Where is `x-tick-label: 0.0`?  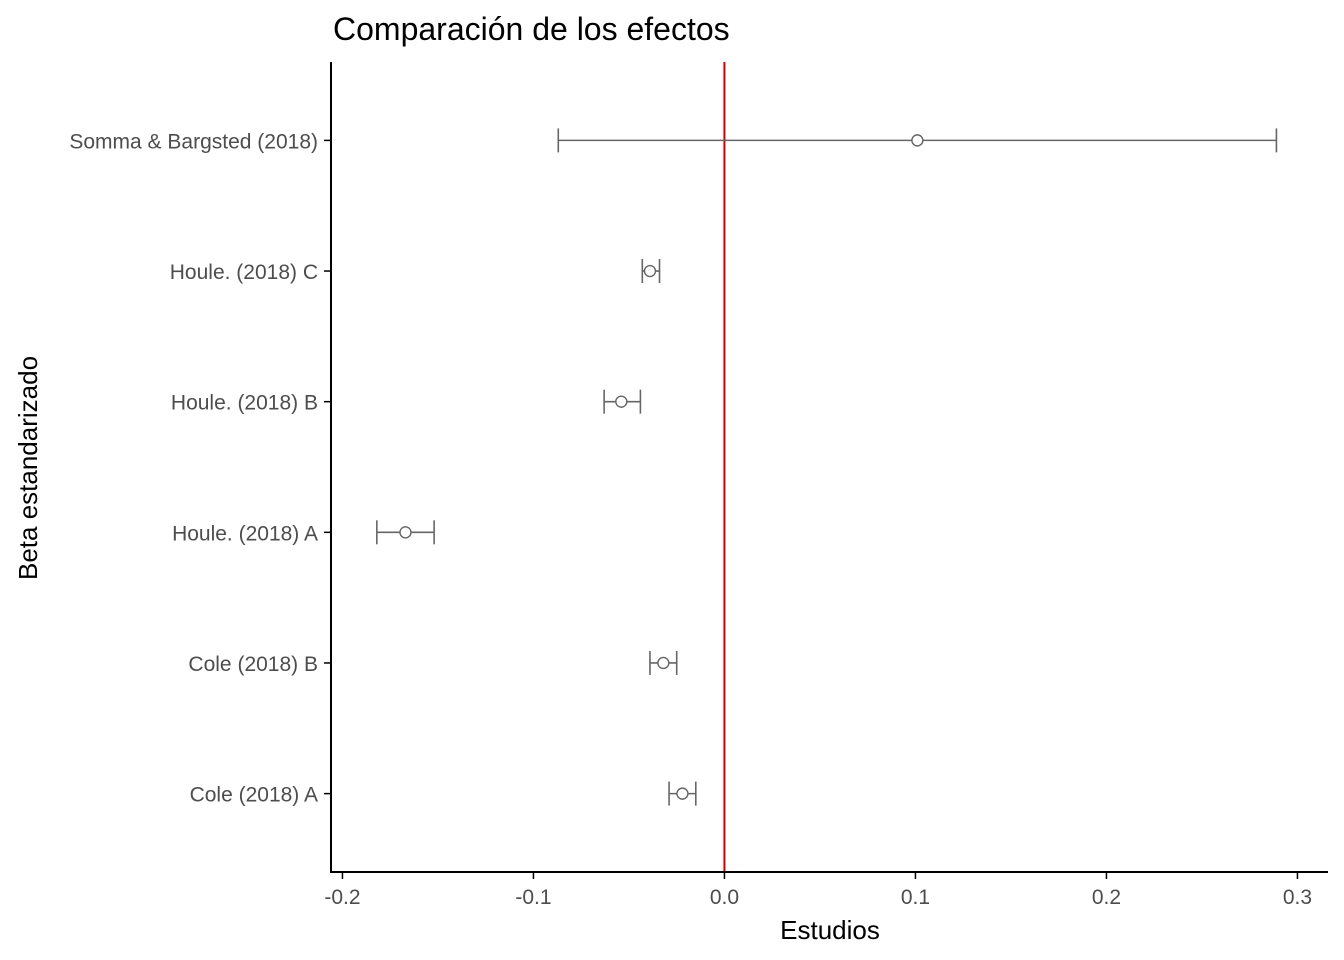
x-tick-label: 0.0 is located at coordinates (724, 897).